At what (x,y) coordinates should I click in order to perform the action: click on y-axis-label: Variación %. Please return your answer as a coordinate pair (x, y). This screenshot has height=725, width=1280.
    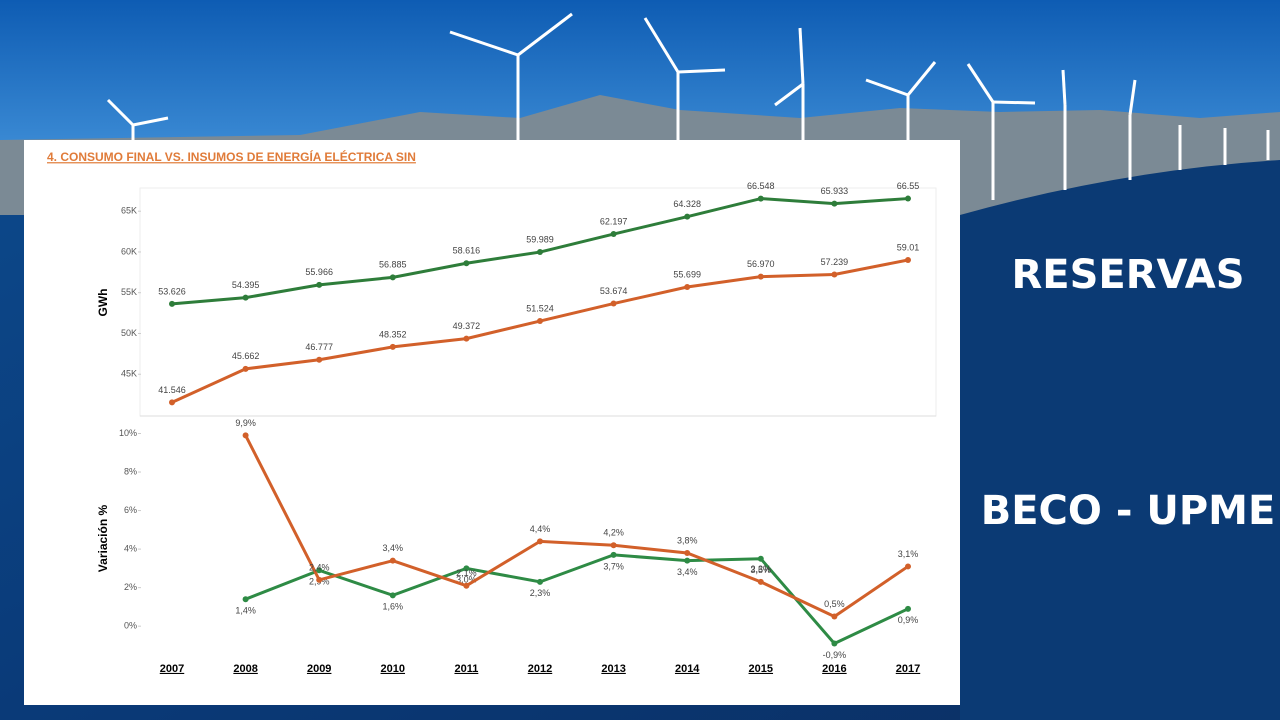
    Looking at the image, I should click on (103, 538).